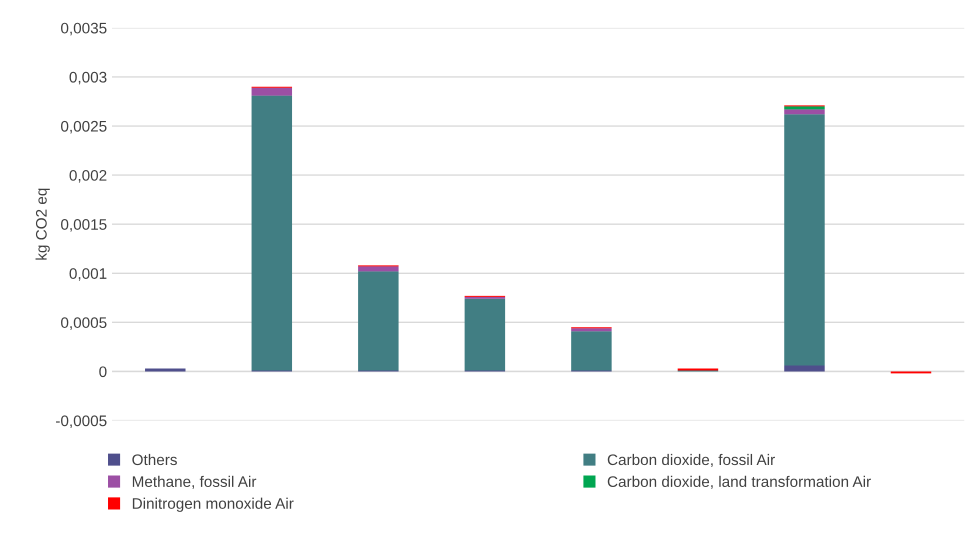 The width and height of the screenshot is (974, 557). I want to click on y-tick-label: 0,002, so click(88, 176).